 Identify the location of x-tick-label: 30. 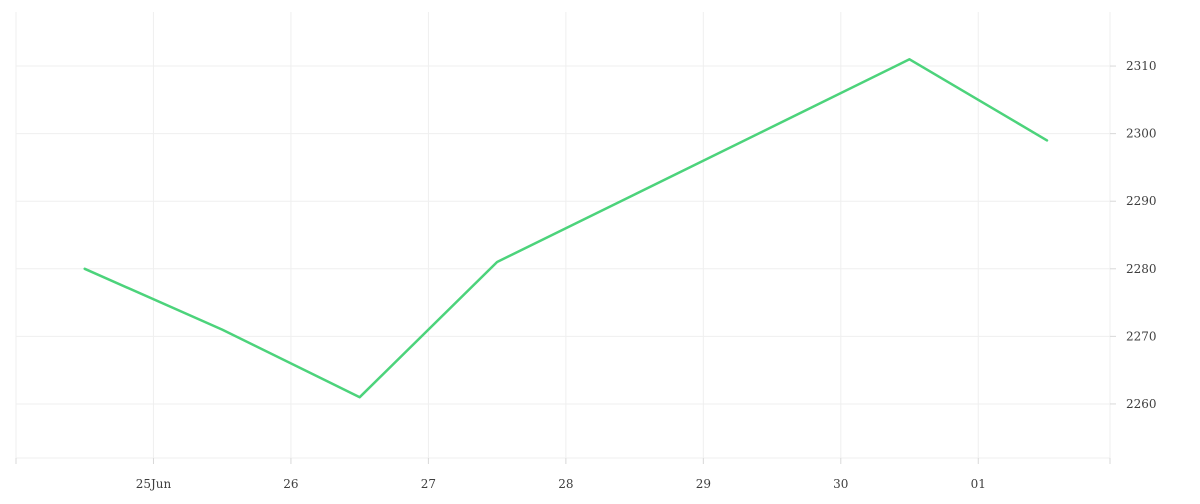
(840, 484).